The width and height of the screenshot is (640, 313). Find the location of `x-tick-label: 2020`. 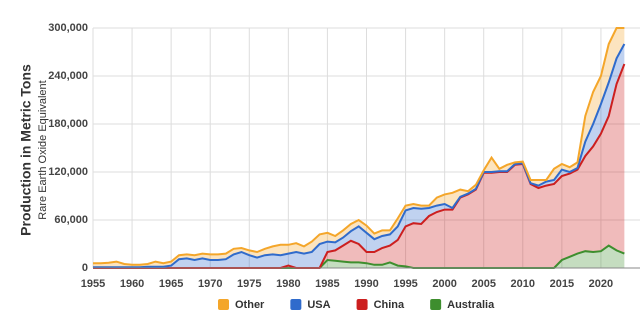

x-tick-label: 2020 is located at coordinates (601, 284).